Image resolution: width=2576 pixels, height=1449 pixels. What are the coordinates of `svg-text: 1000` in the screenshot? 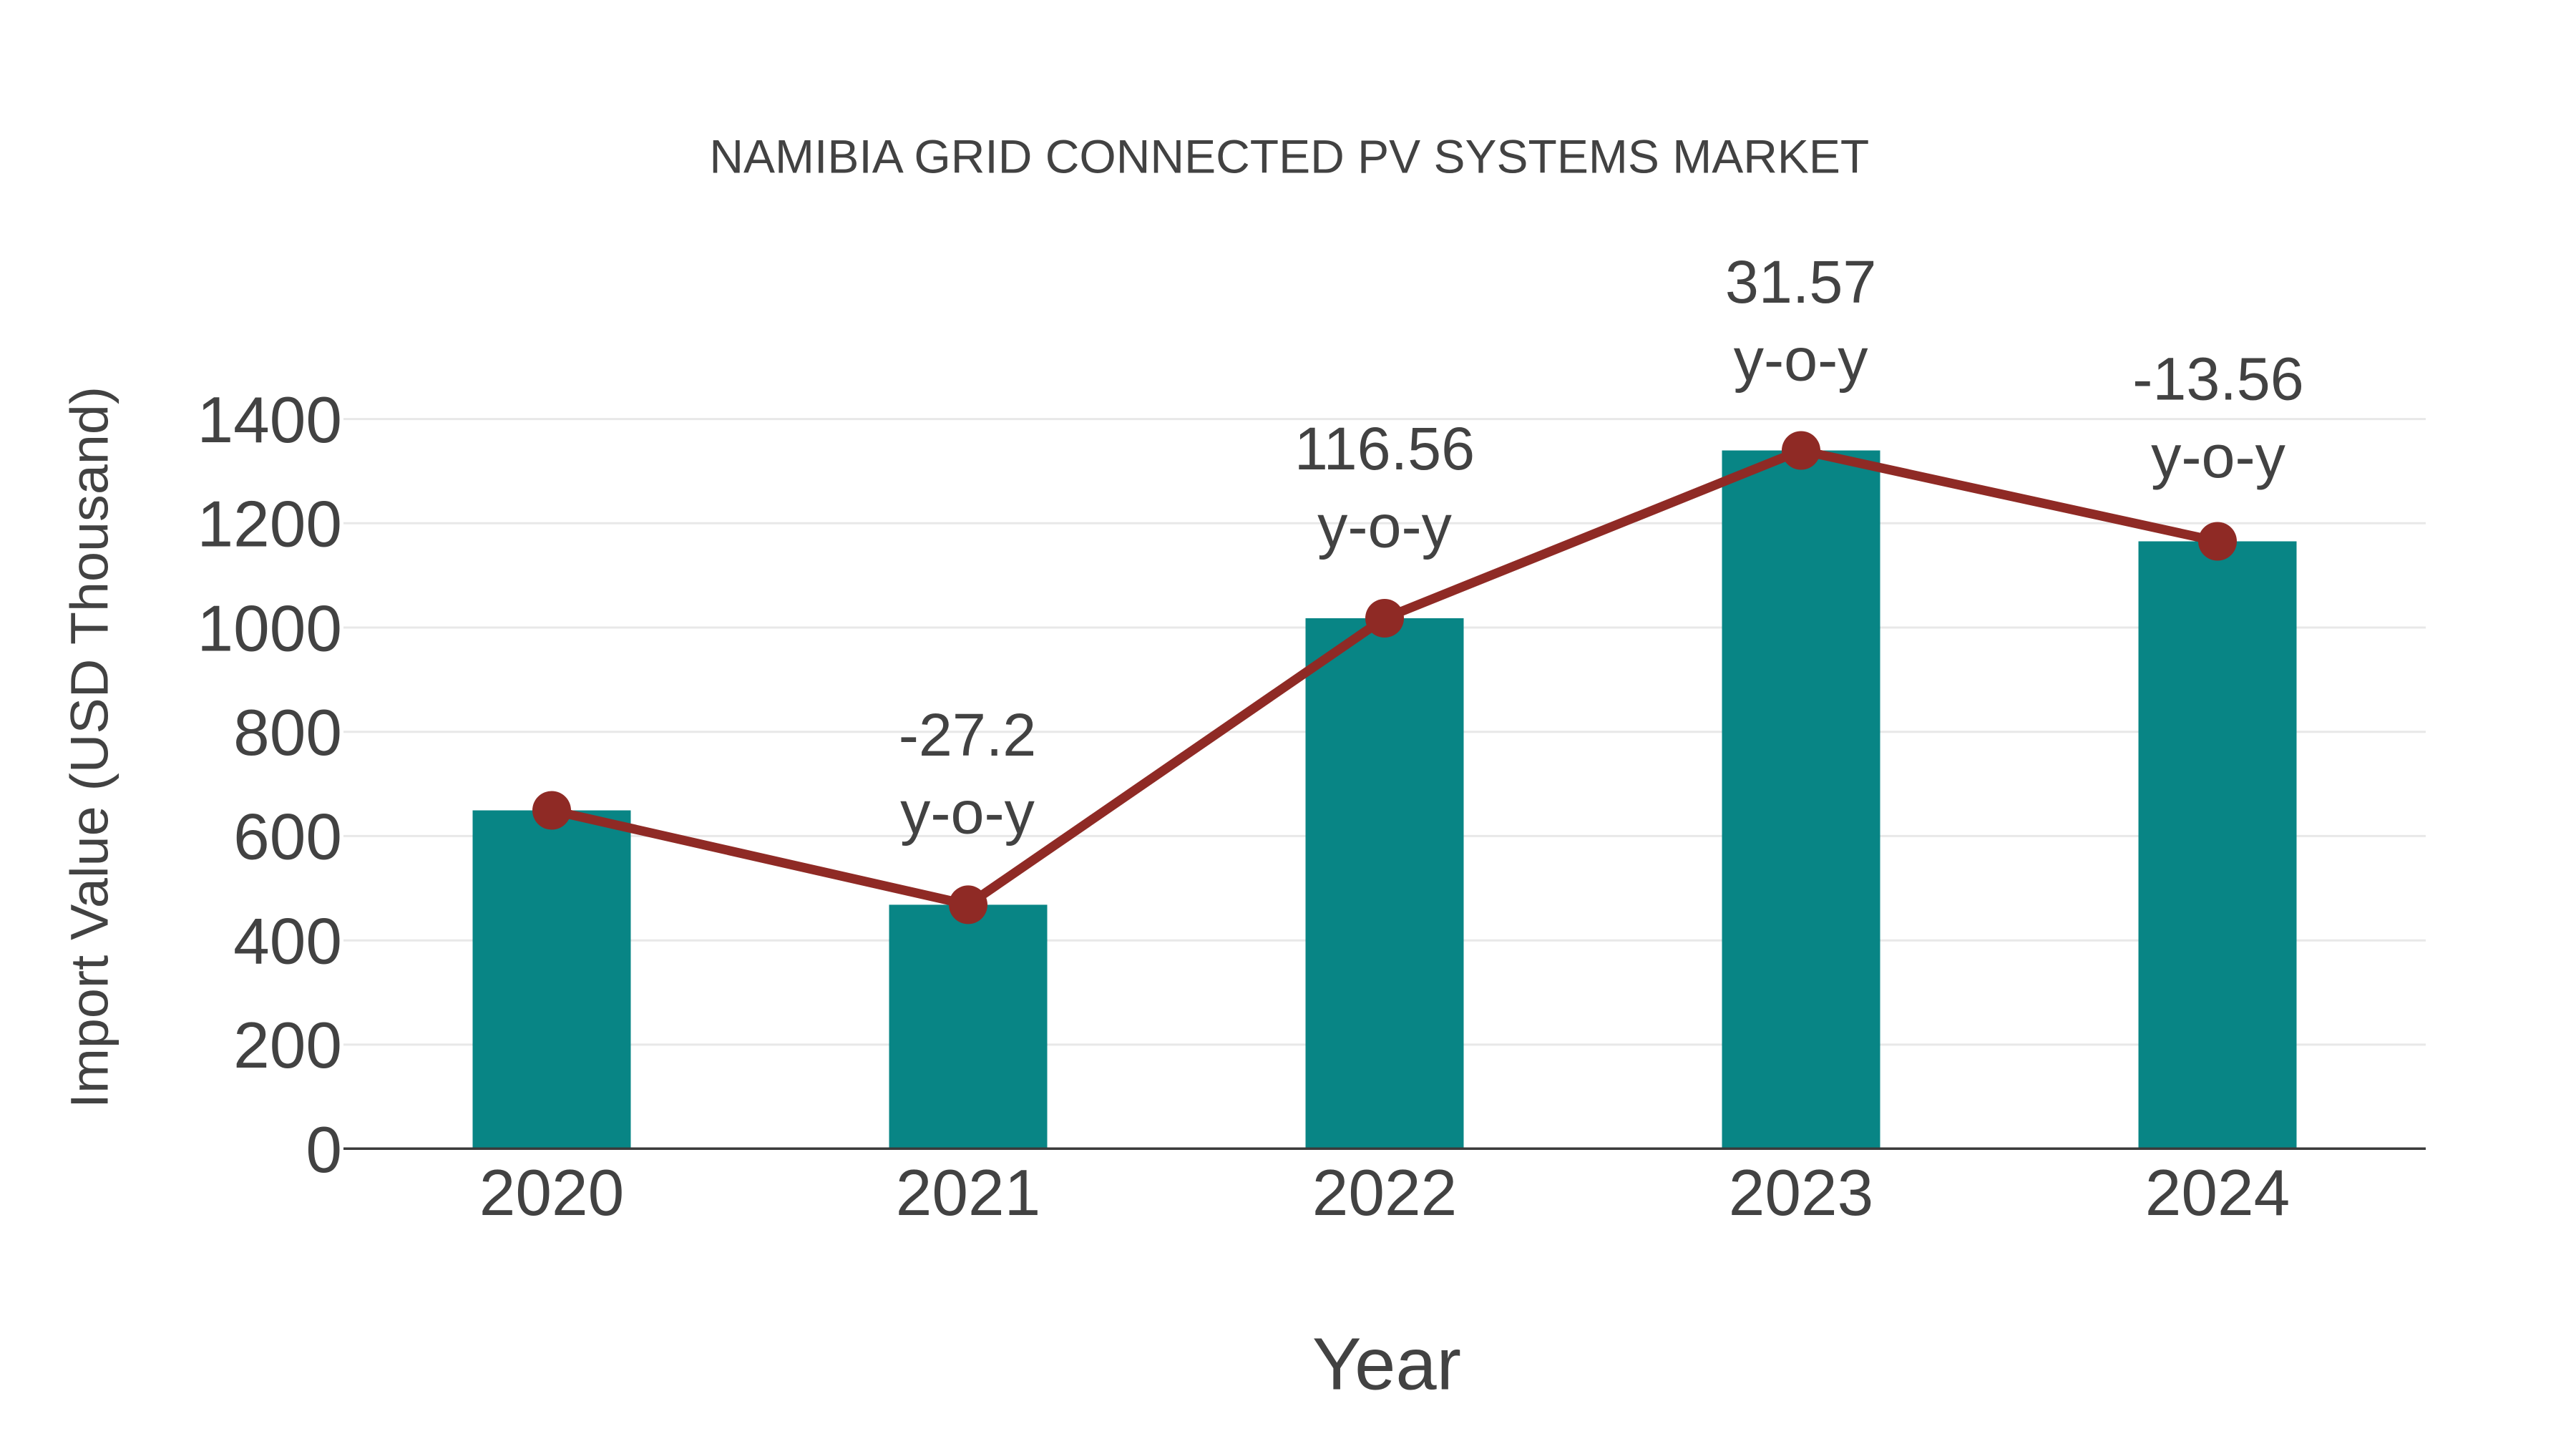 It's located at (269, 628).